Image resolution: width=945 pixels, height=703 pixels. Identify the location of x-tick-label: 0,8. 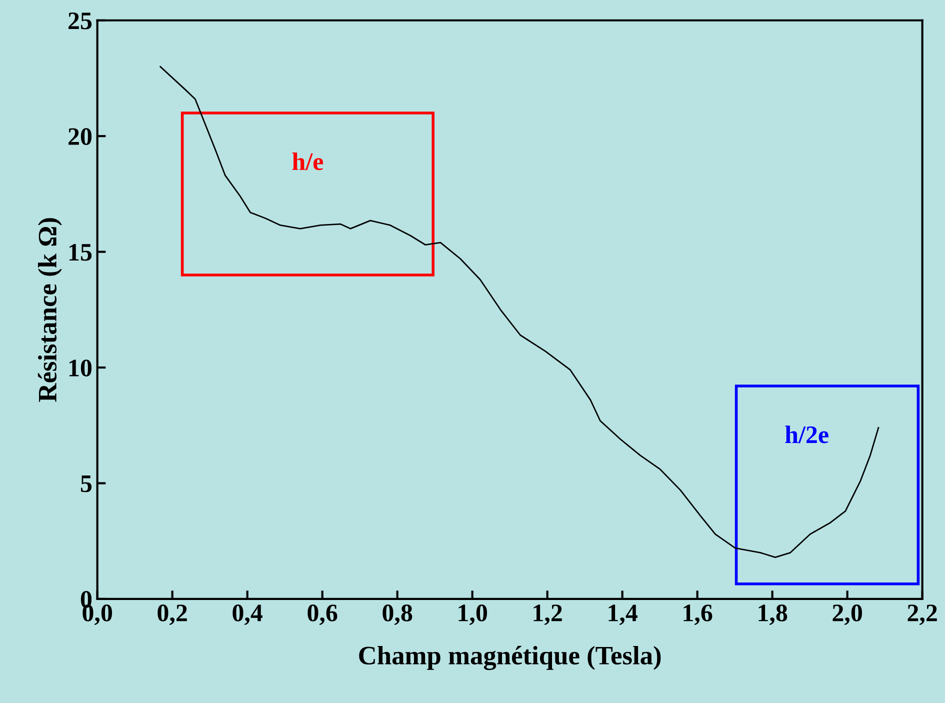
(397, 615).